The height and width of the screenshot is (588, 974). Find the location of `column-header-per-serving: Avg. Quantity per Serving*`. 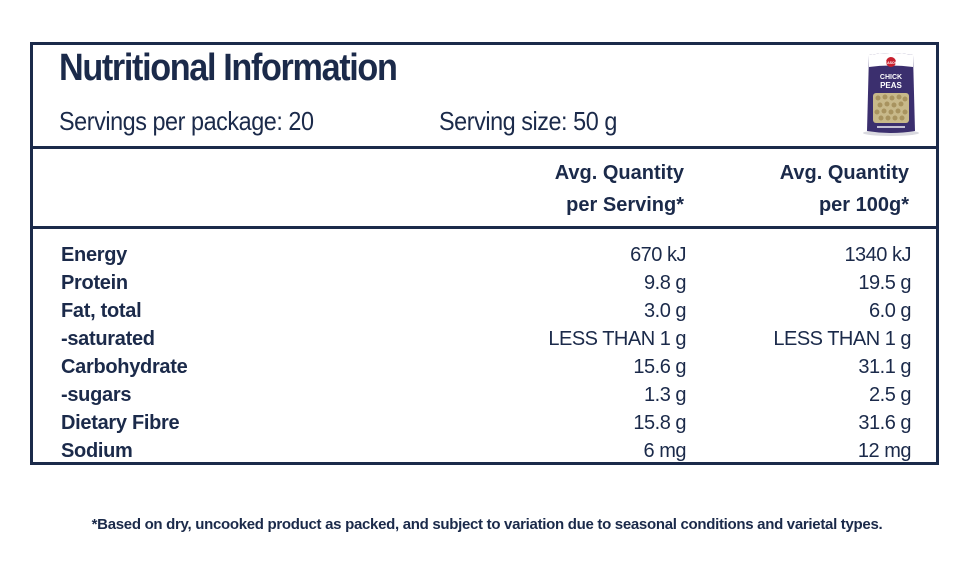

column-header-per-serving: Avg. Quantity per Serving* is located at coordinates (619, 189).